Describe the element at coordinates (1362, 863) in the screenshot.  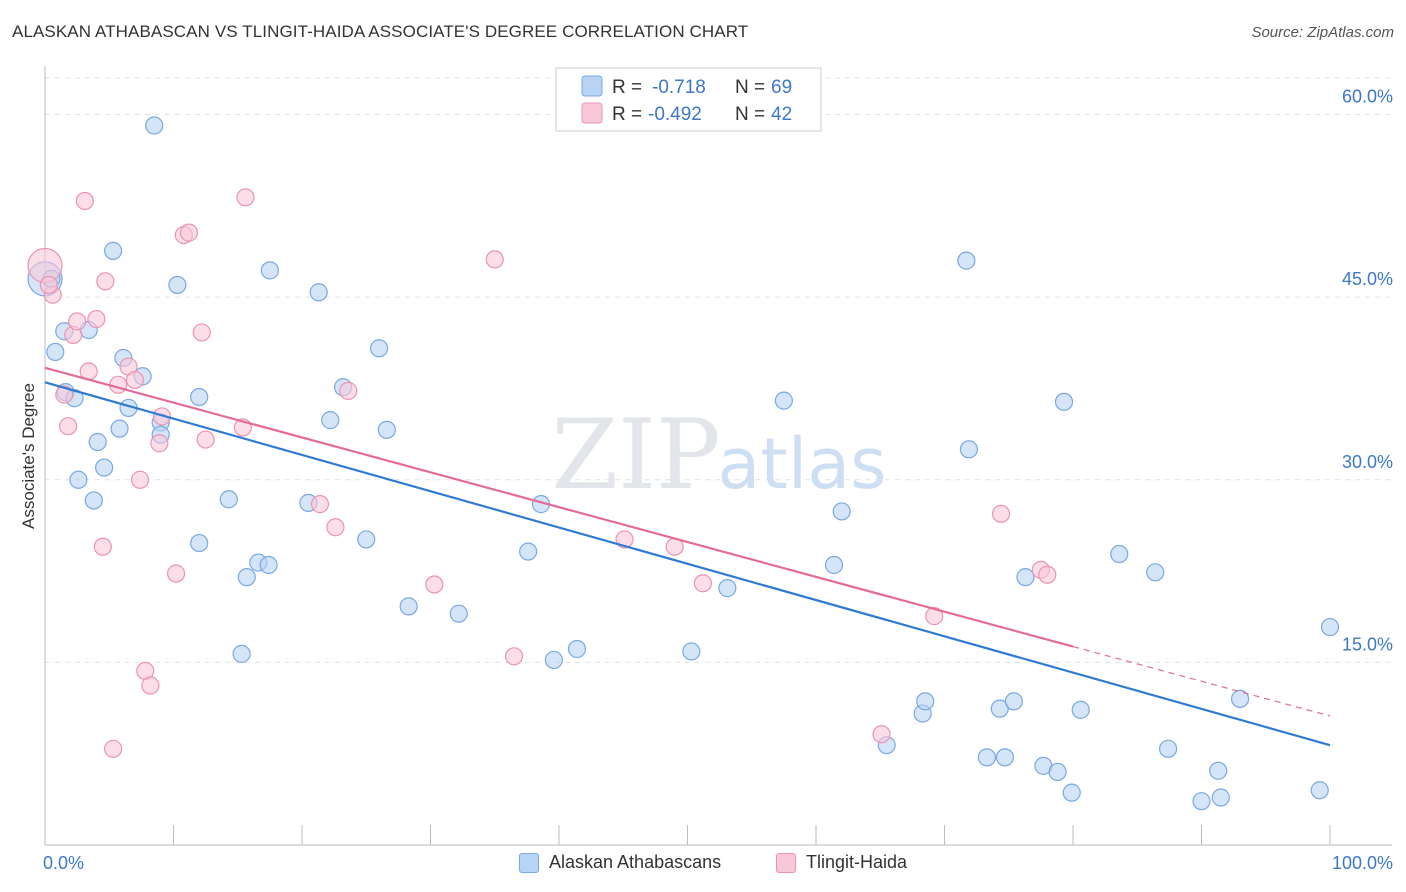
I see `x-tick-label: 100.0%` at that location.